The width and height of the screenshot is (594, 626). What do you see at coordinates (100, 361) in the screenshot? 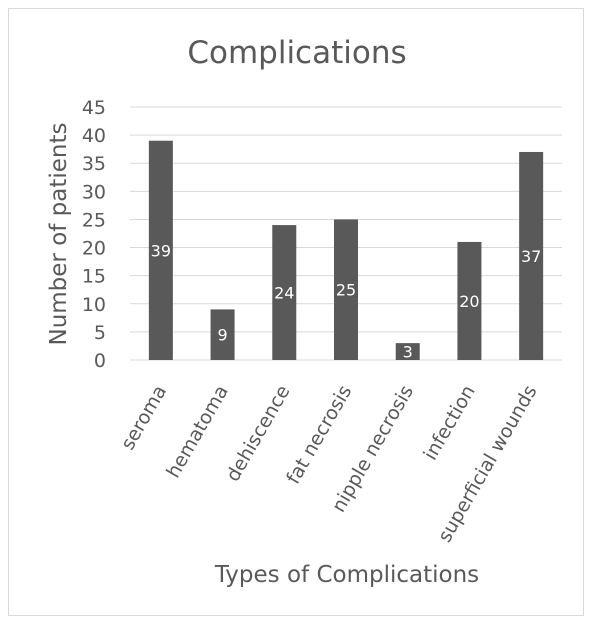
I see `y-tick-label: 0` at bounding box center [100, 361].